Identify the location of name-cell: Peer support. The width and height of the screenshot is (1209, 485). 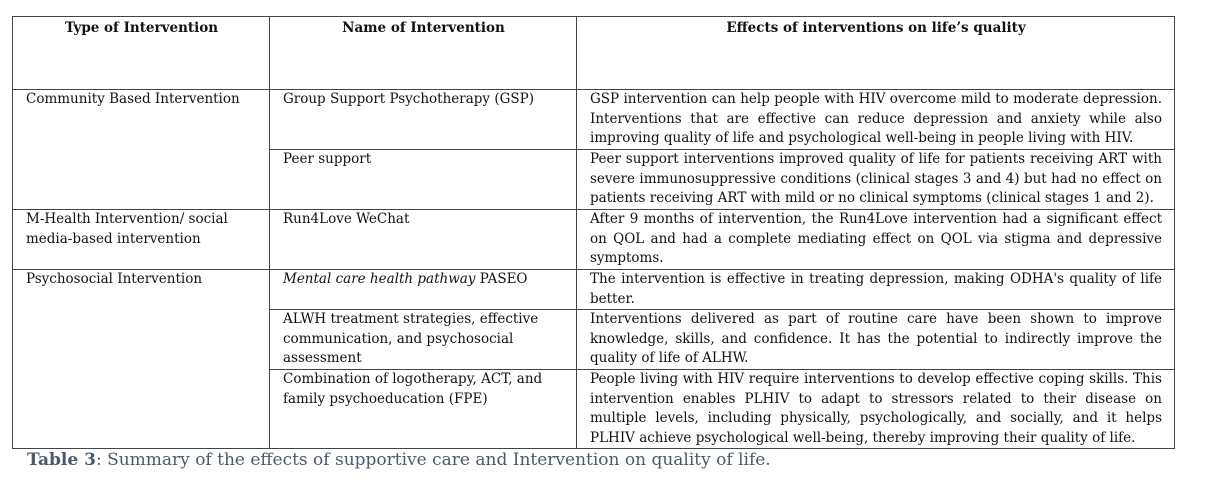
(423, 179).